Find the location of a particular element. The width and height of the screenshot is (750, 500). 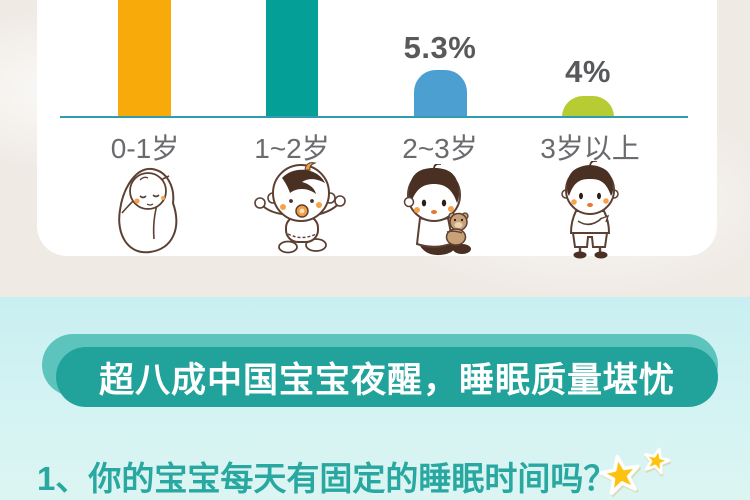

banner-front-pill: 超八成中国宝宝夜醒，睡眠质量堪忧 is located at coordinates (387, 377).